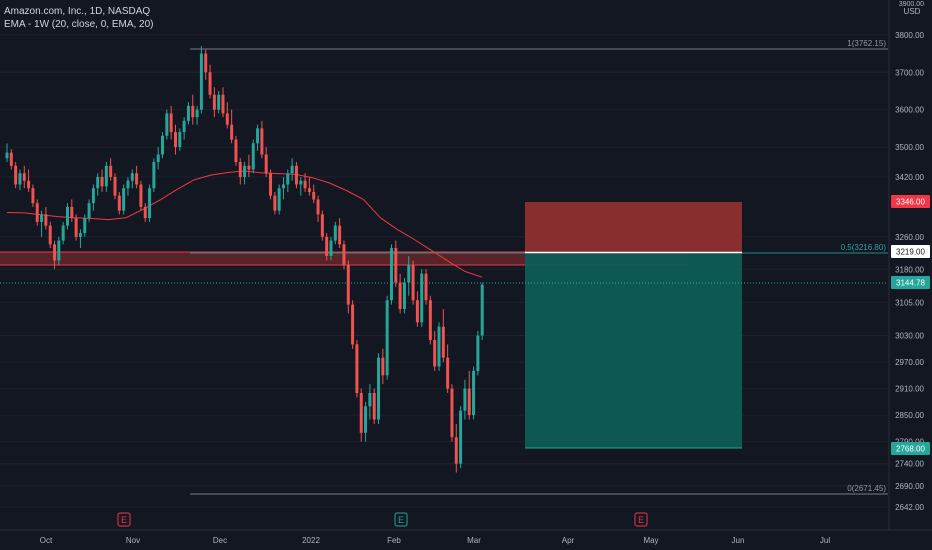 The image size is (932, 550). What do you see at coordinates (124, 519) in the screenshot?
I see `earnings-marker-1: E` at bounding box center [124, 519].